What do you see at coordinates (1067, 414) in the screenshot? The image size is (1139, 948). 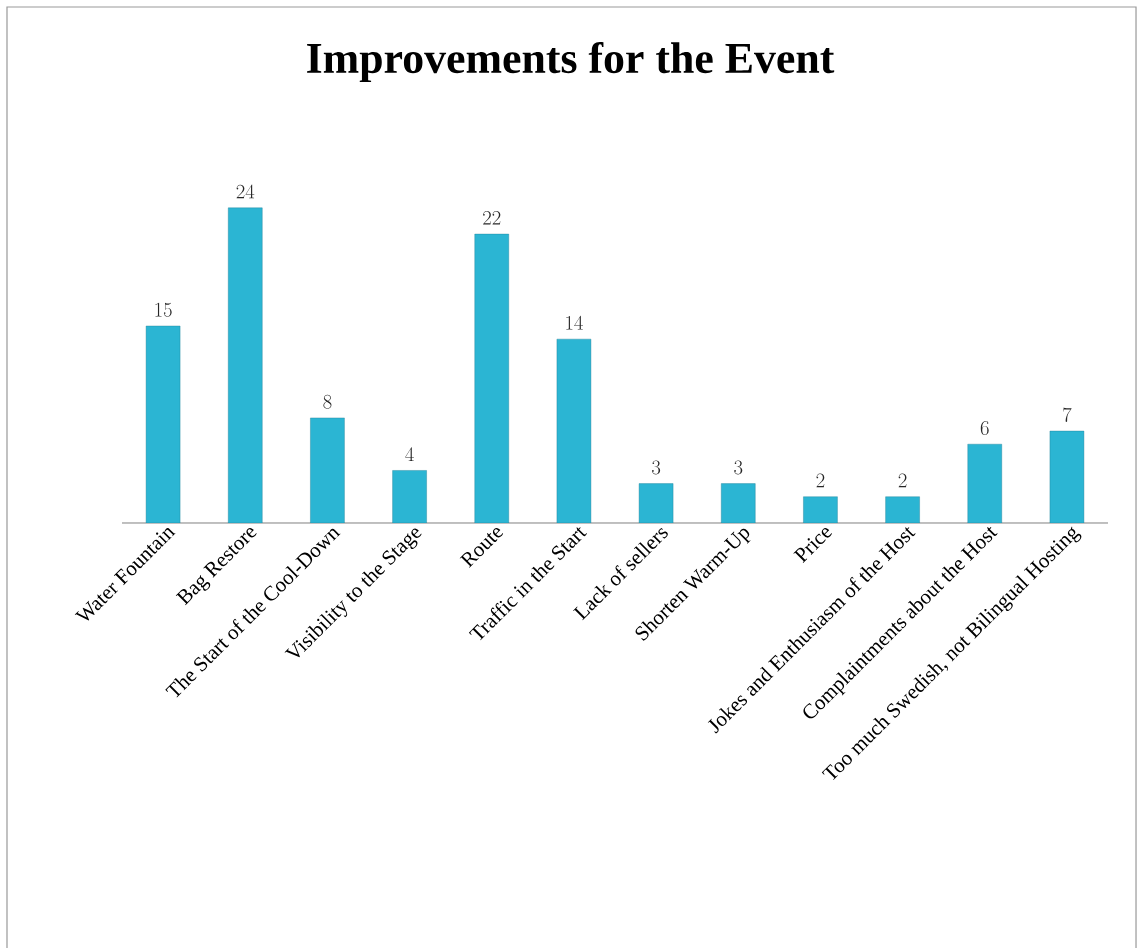 I see `data-label: 7` at bounding box center [1067, 414].